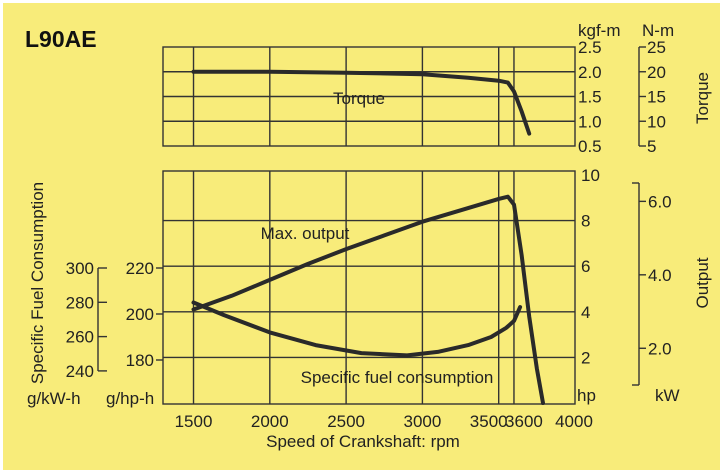 The height and width of the screenshot is (473, 723). What do you see at coordinates (270, 421) in the screenshot?
I see `x-tick-2000: 2000` at bounding box center [270, 421].